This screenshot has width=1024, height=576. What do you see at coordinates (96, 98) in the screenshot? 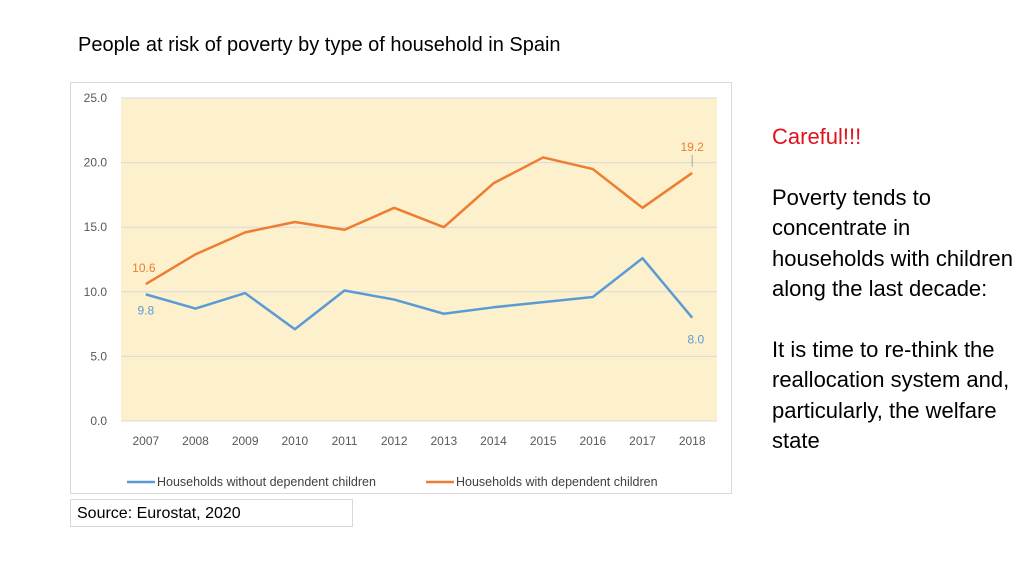
I see `y-tick-label: 25.0` at bounding box center [96, 98].